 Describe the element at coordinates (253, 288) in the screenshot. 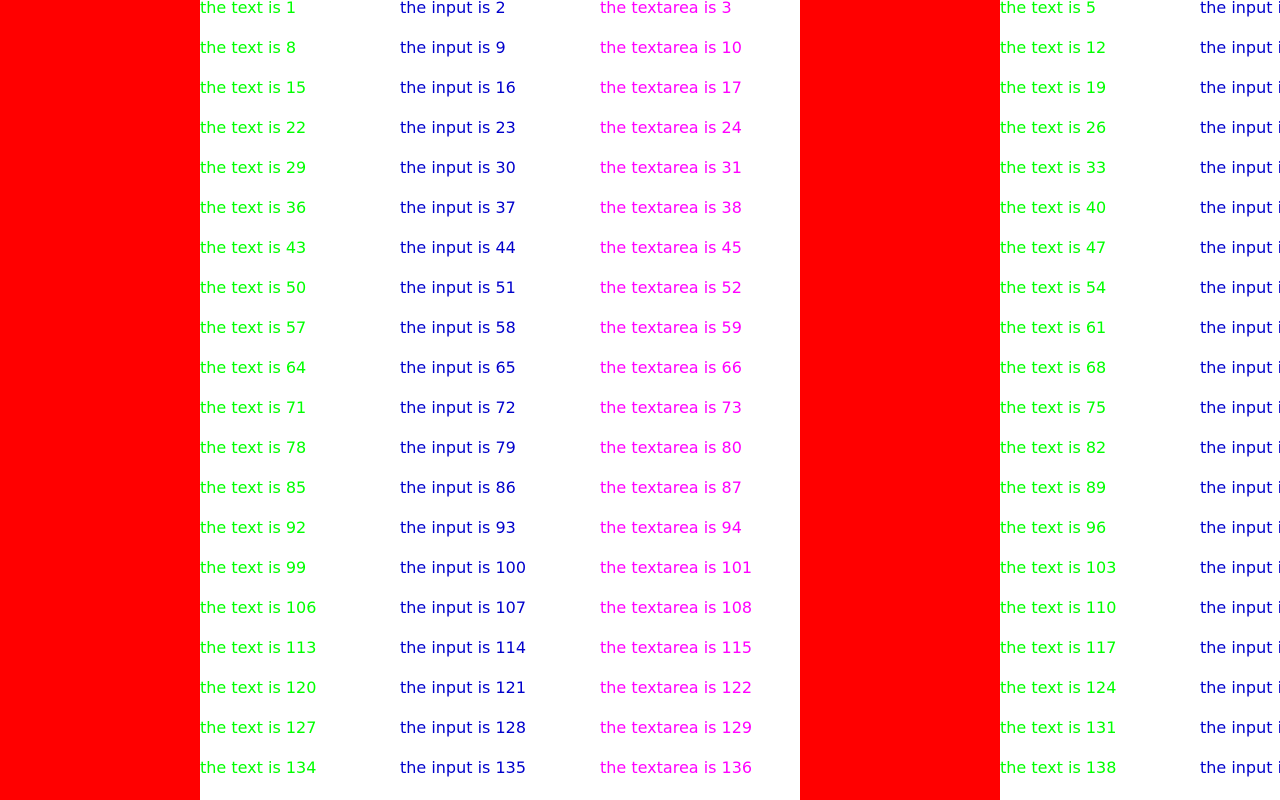

I see `text-element: the text is 50` at that location.